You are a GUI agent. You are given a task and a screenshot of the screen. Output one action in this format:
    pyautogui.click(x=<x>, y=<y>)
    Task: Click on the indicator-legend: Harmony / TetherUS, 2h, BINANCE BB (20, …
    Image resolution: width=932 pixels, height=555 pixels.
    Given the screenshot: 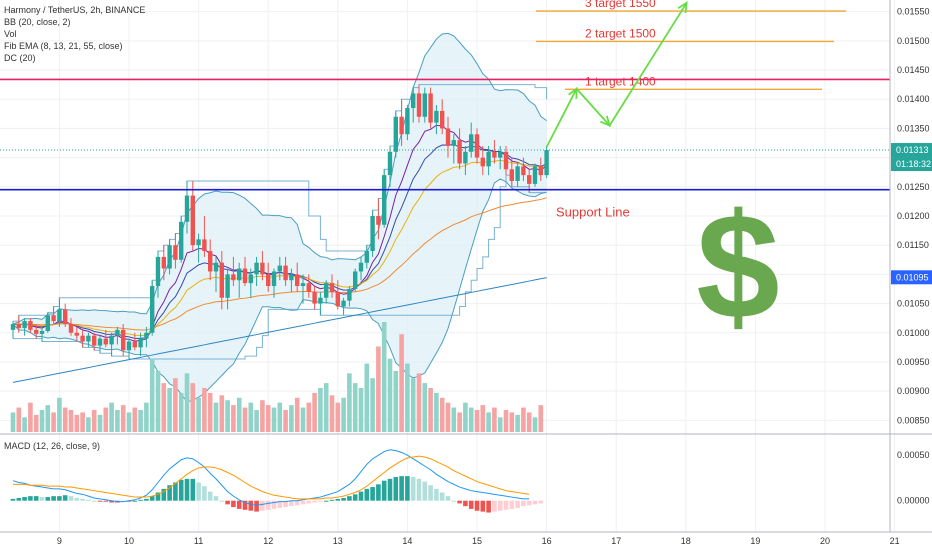 What is the action you would take?
    pyautogui.click(x=74, y=34)
    